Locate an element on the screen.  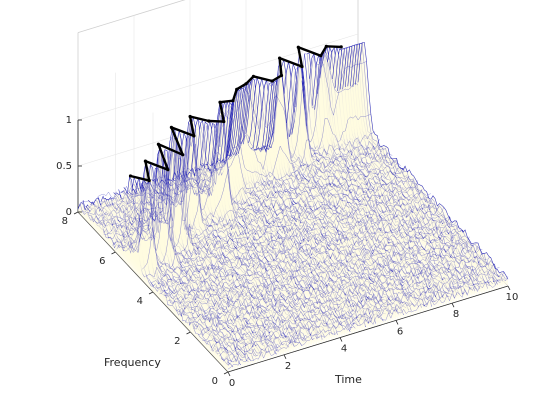
x-tick-label: 10 is located at coordinates (512, 297).